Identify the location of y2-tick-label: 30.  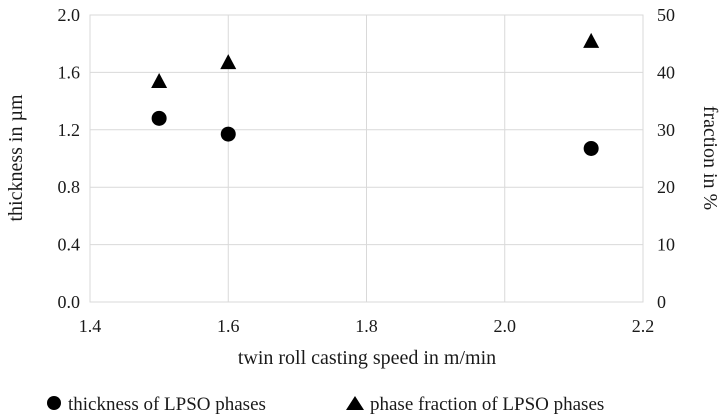
(666, 130).